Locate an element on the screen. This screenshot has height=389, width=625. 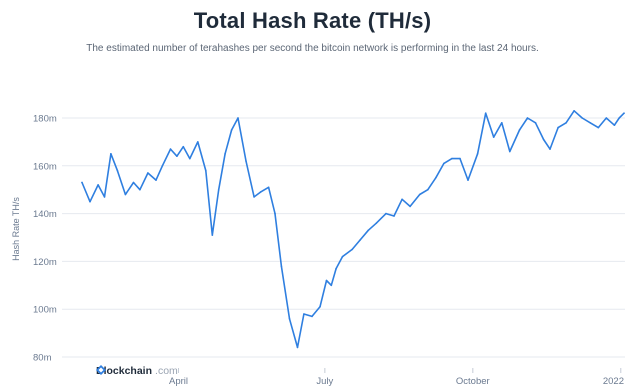
y-tick-label: 120m is located at coordinates (45, 262).